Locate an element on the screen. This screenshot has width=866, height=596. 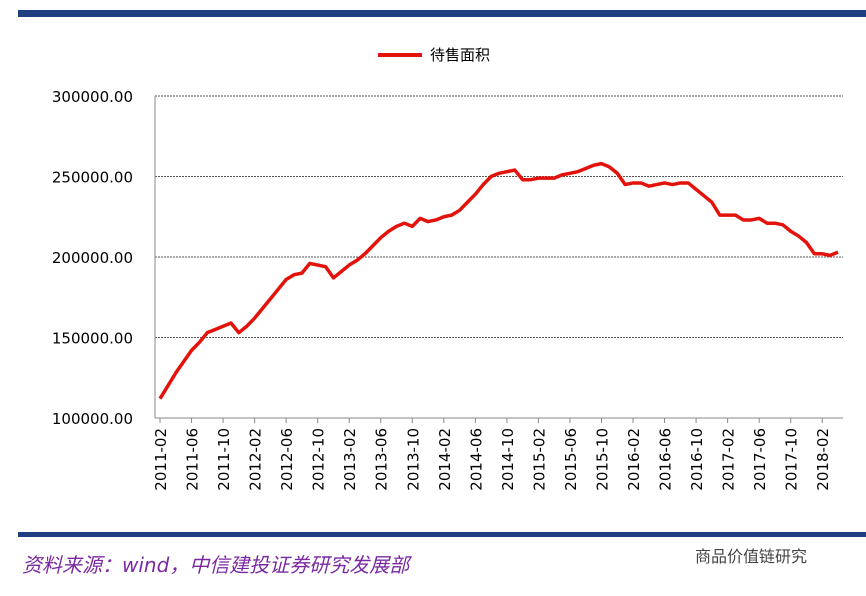
x-tick-label: 2012-02 is located at coordinates (256, 459).